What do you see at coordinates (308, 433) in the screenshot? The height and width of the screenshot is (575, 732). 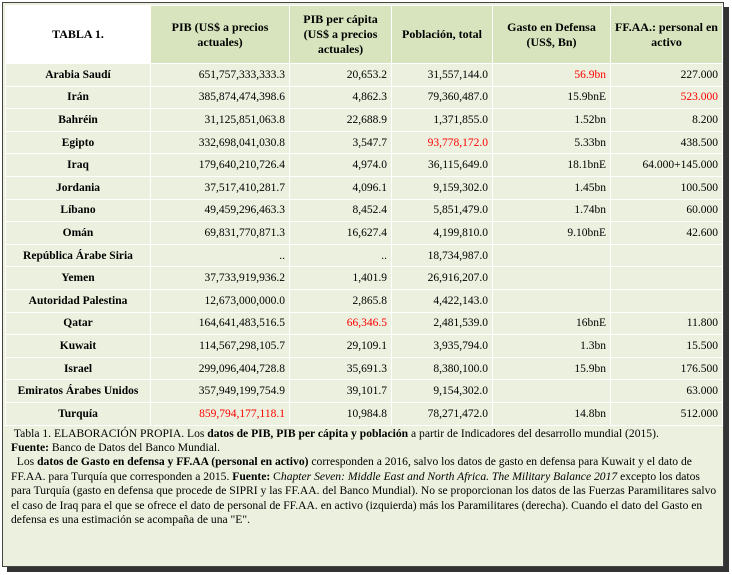 I see `text: datos de PIB, PIB per cápita y población` at bounding box center [308, 433].